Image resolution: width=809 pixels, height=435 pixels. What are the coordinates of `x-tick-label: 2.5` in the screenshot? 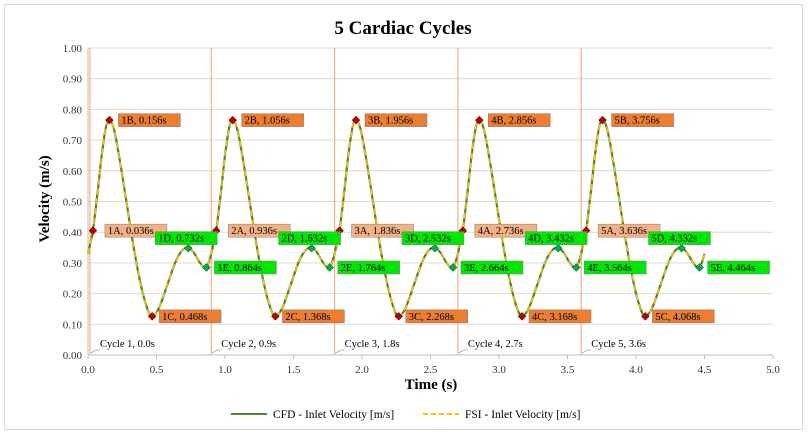 It's located at (431, 370).